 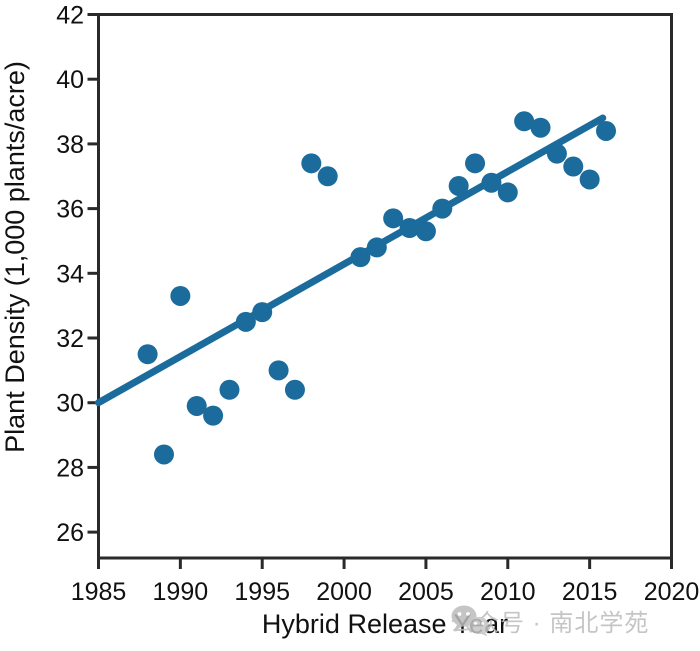 What do you see at coordinates (70, 339) in the screenshot?
I see `y-tick-label: 32` at bounding box center [70, 339].